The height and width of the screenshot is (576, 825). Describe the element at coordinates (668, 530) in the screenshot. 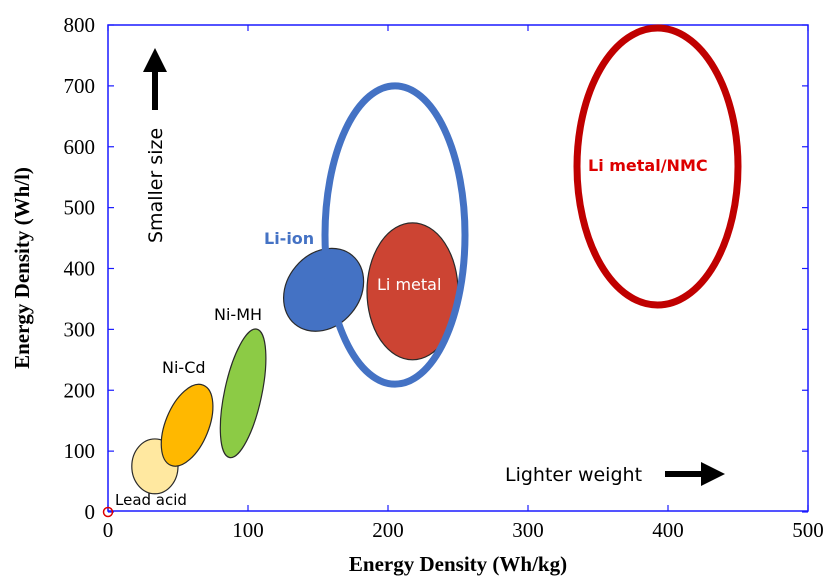

I see `x-tick-label: 400` at that location.